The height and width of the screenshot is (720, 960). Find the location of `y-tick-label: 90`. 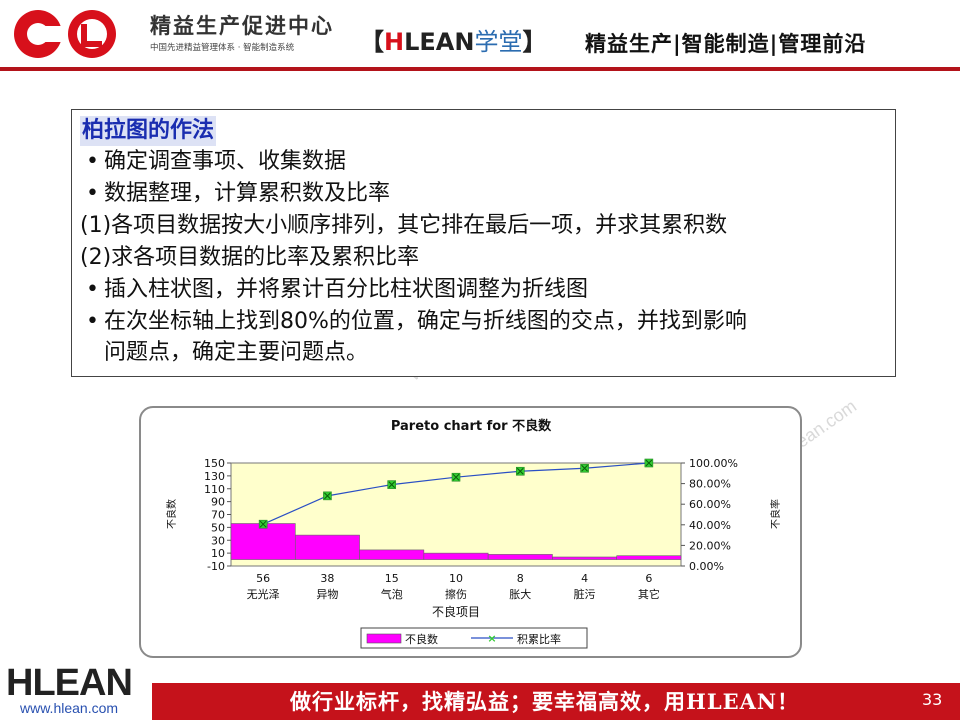

y-tick-label: 90 is located at coordinates (218, 502).